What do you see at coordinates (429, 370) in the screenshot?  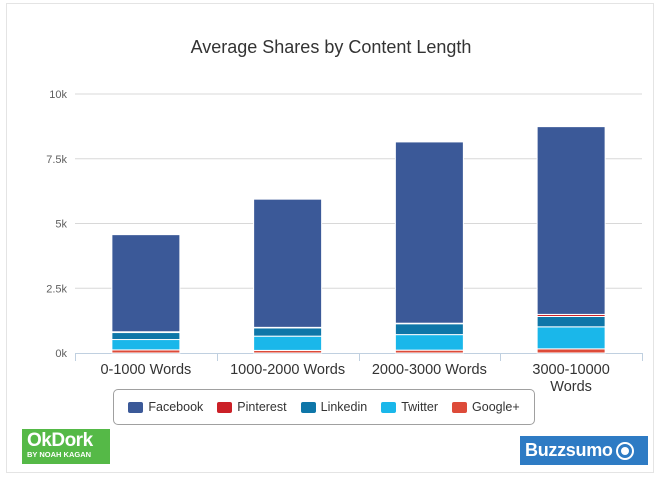 I see `x-tick-label: 2000-3000 Words` at bounding box center [429, 370].